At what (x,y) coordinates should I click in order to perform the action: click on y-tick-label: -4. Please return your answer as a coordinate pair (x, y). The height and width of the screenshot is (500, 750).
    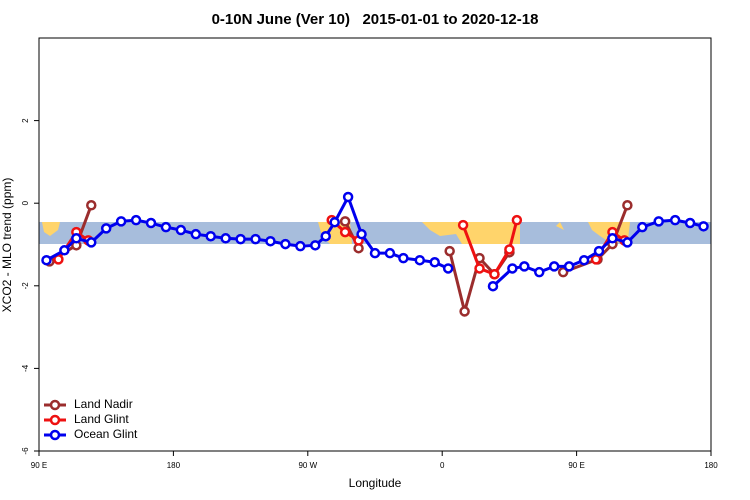
    Looking at the image, I should click on (25, 368).